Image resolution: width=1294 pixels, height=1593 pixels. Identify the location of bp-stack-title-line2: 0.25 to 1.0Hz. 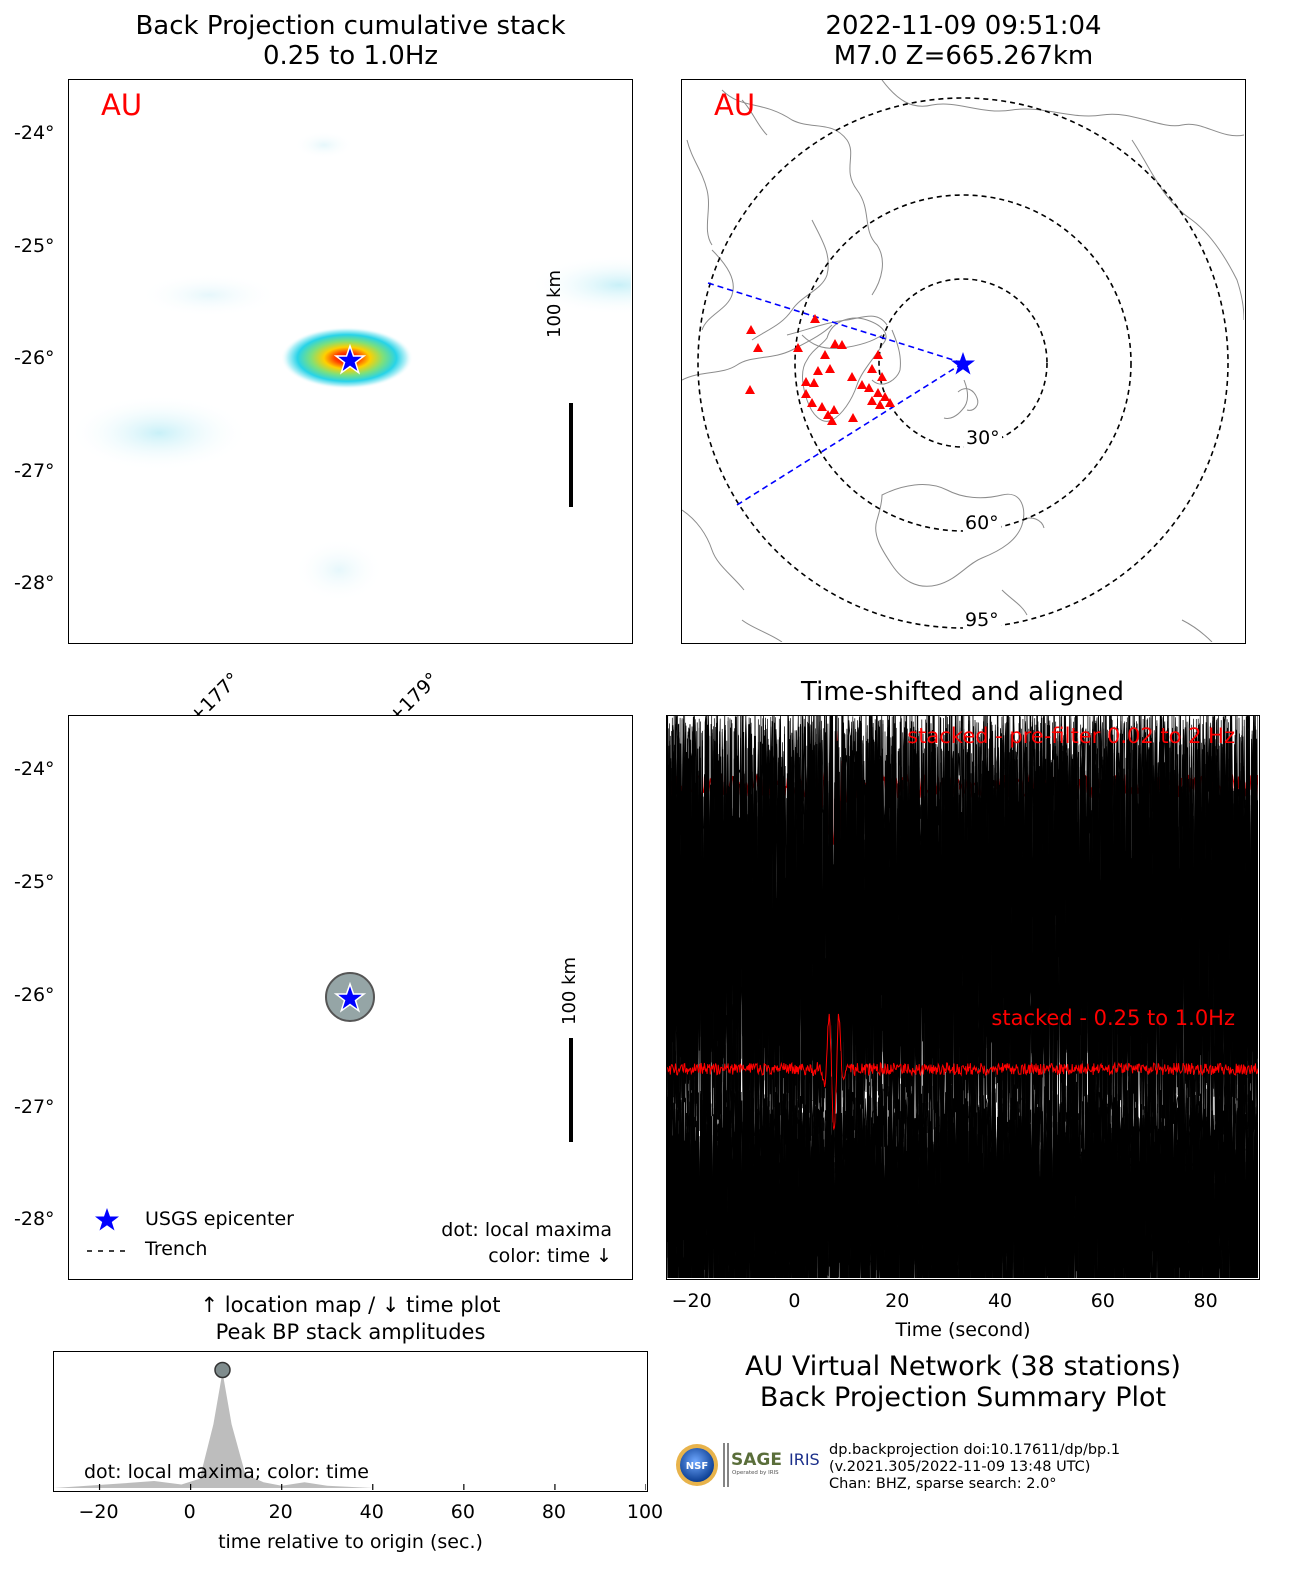
(350, 56).